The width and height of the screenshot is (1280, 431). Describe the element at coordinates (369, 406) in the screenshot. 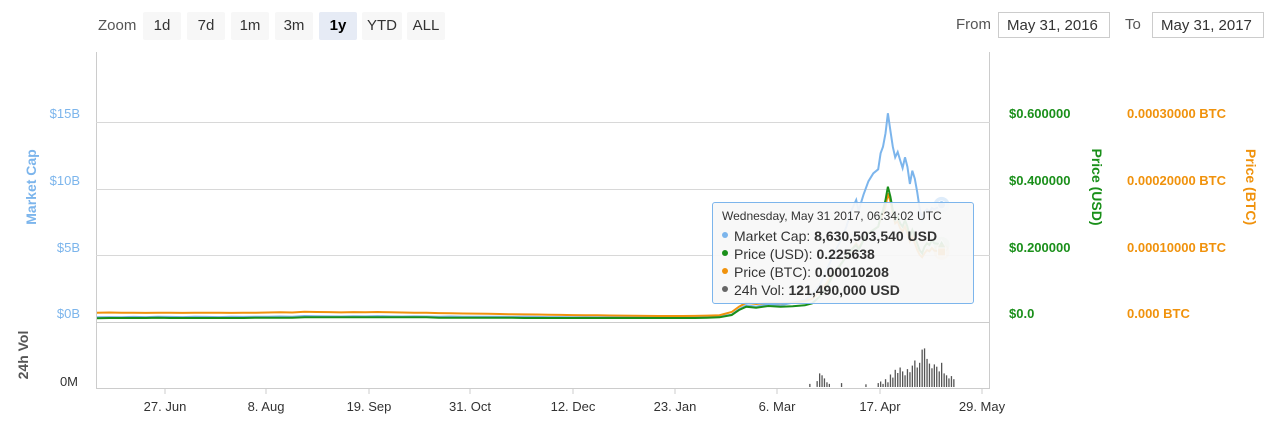

I see `x-tick-label-3: 19. Sep` at that location.